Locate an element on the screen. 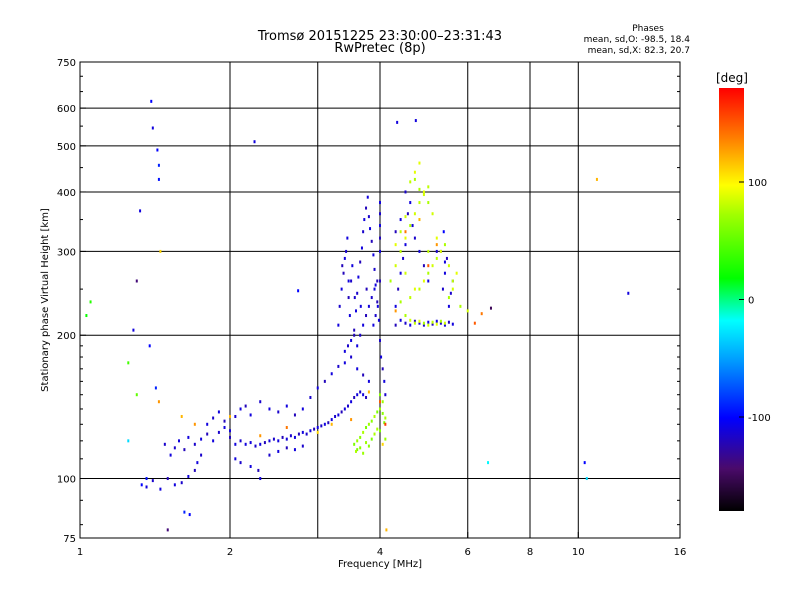 This screenshot has height=600, width=800. x-tick-label: 10 is located at coordinates (578, 552).